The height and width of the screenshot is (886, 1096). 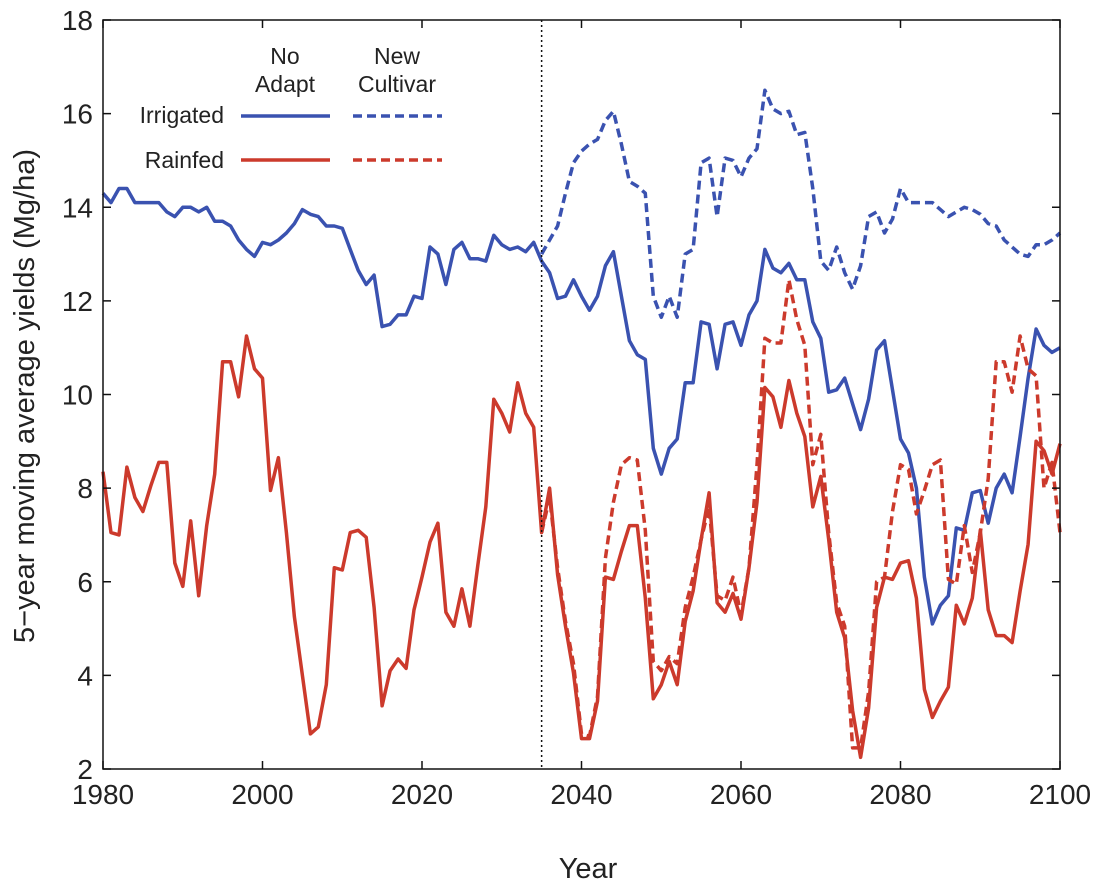 I want to click on x-tick-label: 2100, so click(x=1060, y=794).